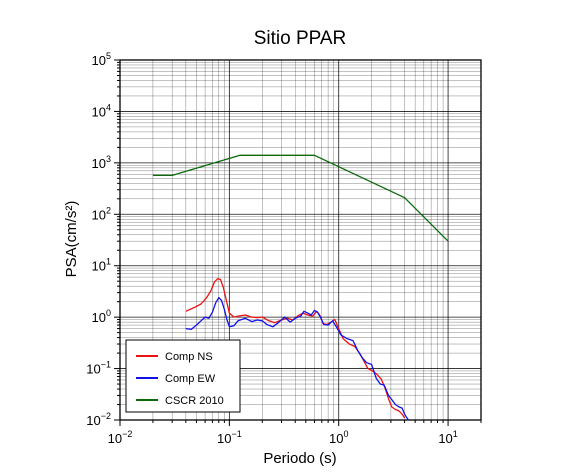 Image resolution: width=586 pixels, height=475 pixels. What do you see at coordinates (297, 358) in the screenshot?
I see `series-line-comp-ew` at bounding box center [297, 358].